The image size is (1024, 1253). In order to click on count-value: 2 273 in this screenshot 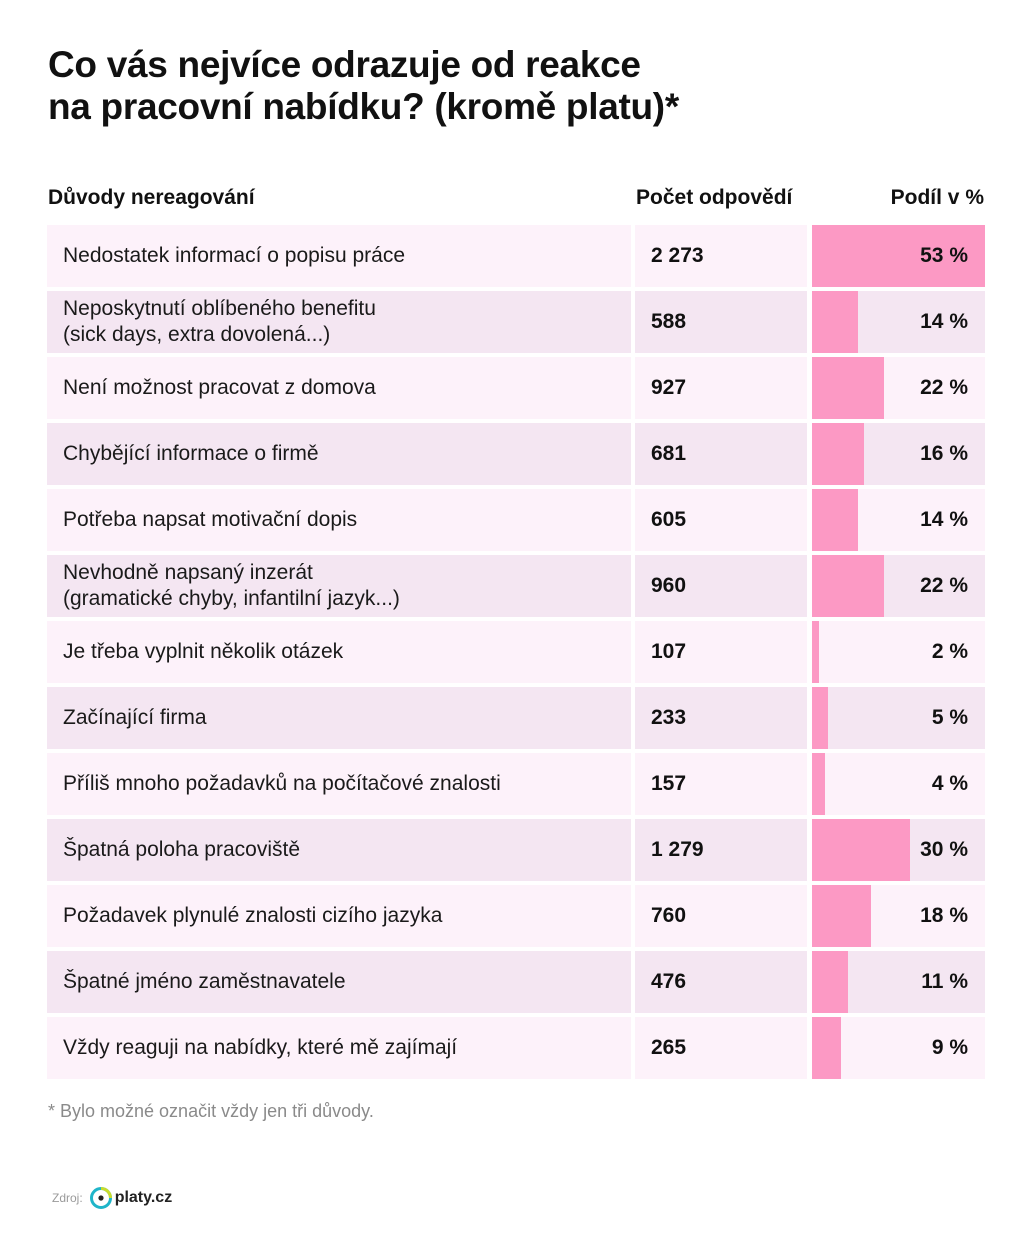, I will do `click(677, 255)`.